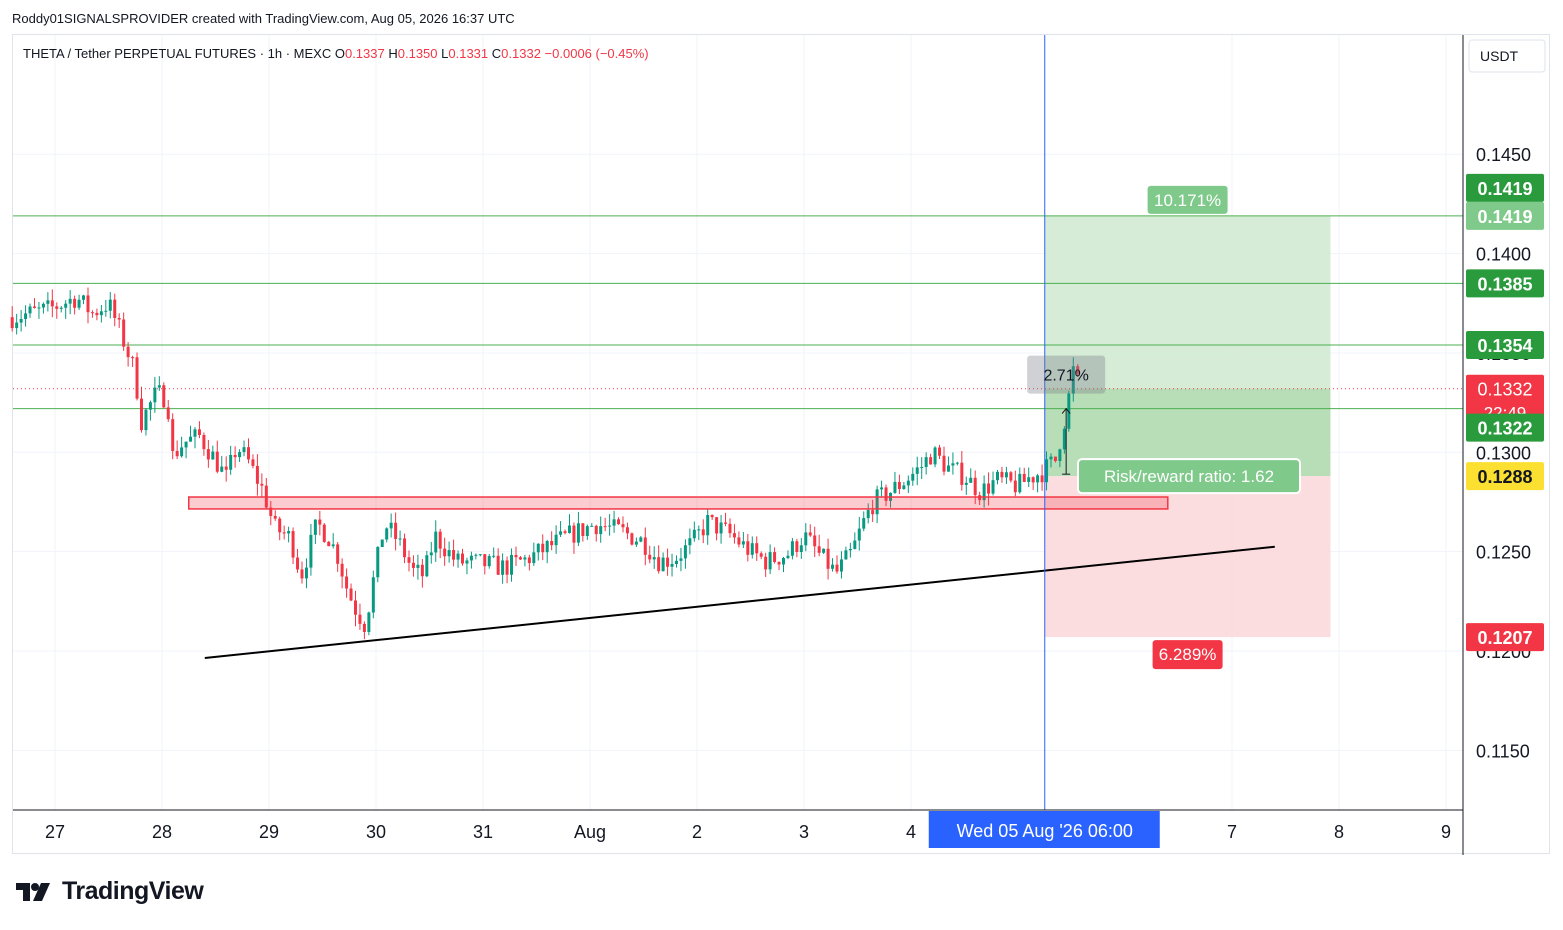 The width and height of the screenshot is (1563, 930). What do you see at coordinates (1504, 390) in the screenshot?
I see `current-price-label: 0.1332` at bounding box center [1504, 390].